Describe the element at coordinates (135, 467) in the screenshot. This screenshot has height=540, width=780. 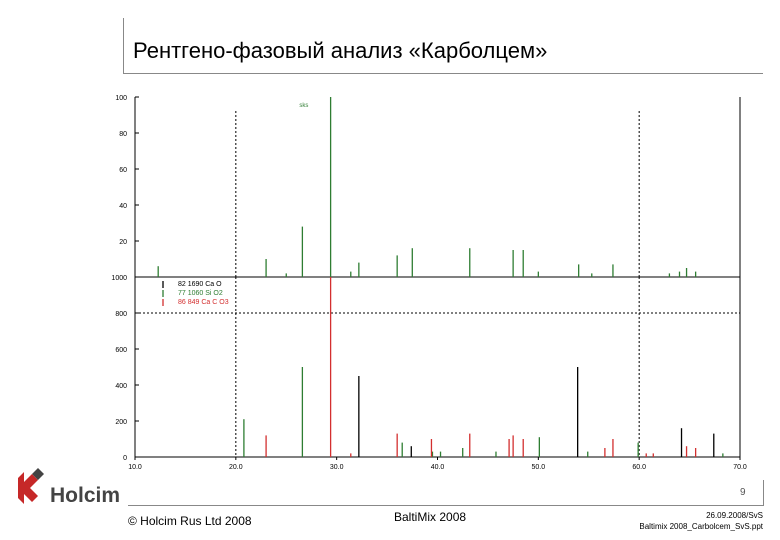
I see `x-tick-label: 10.0` at that location.